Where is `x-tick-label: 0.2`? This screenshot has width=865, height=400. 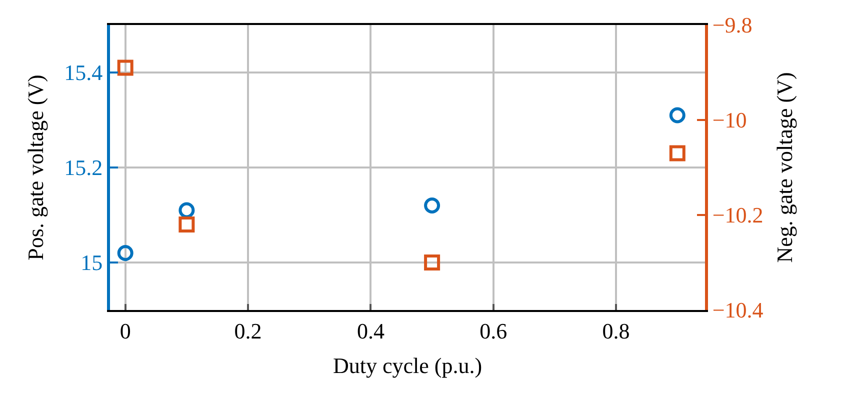 x-tick-label: 0.2 is located at coordinates (248, 331).